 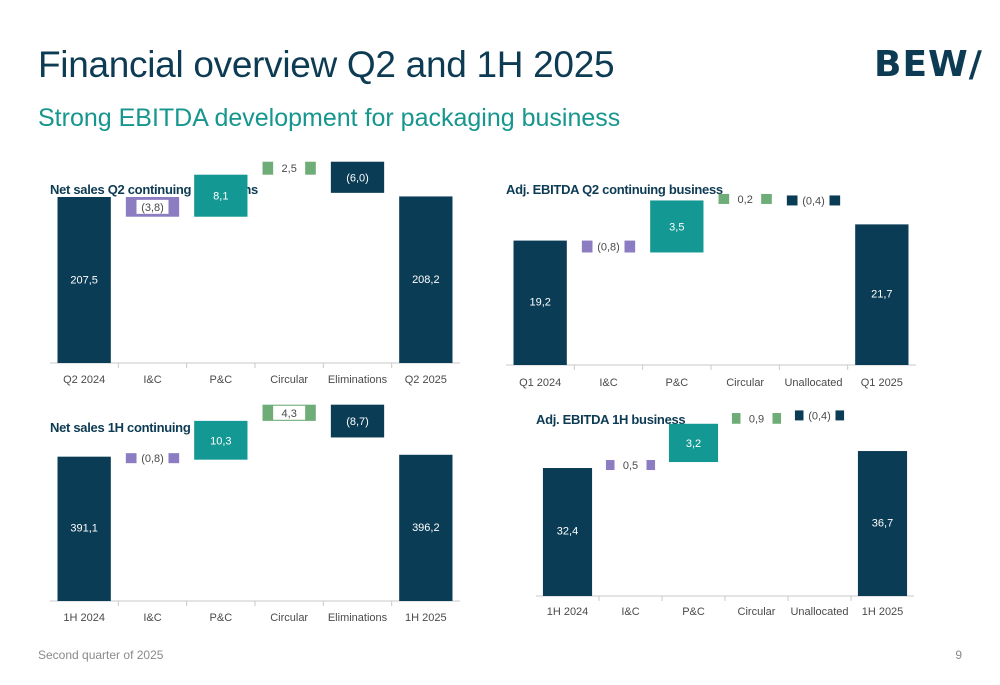 I want to click on value-label-1h-2025: 396,2, so click(x=426, y=528).